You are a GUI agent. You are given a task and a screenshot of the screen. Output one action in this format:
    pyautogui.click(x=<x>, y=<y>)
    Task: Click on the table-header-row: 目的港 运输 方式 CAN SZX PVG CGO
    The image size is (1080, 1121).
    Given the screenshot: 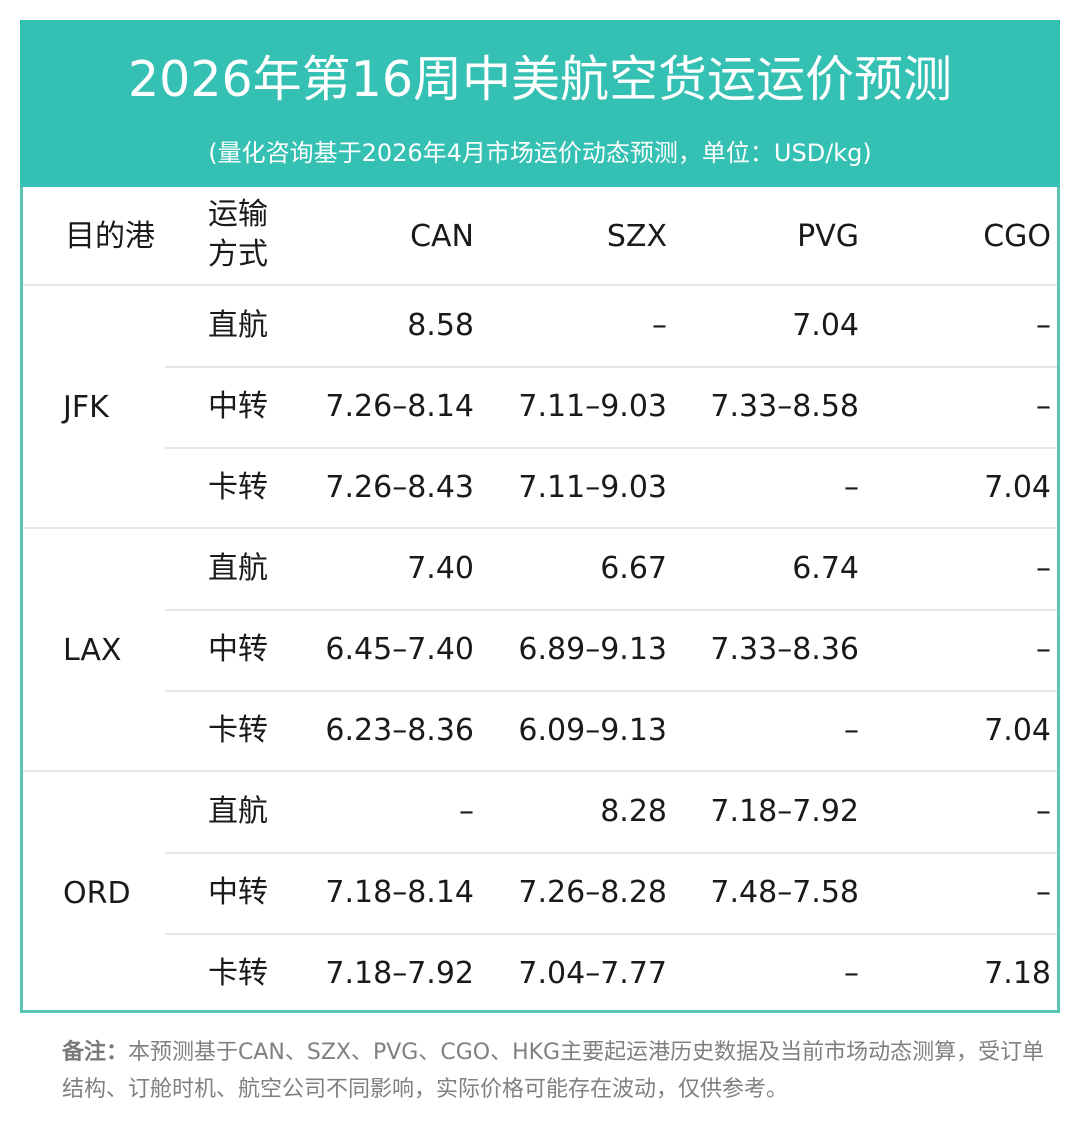 What is the action you would take?
    pyautogui.click(x=540, y=236)
    